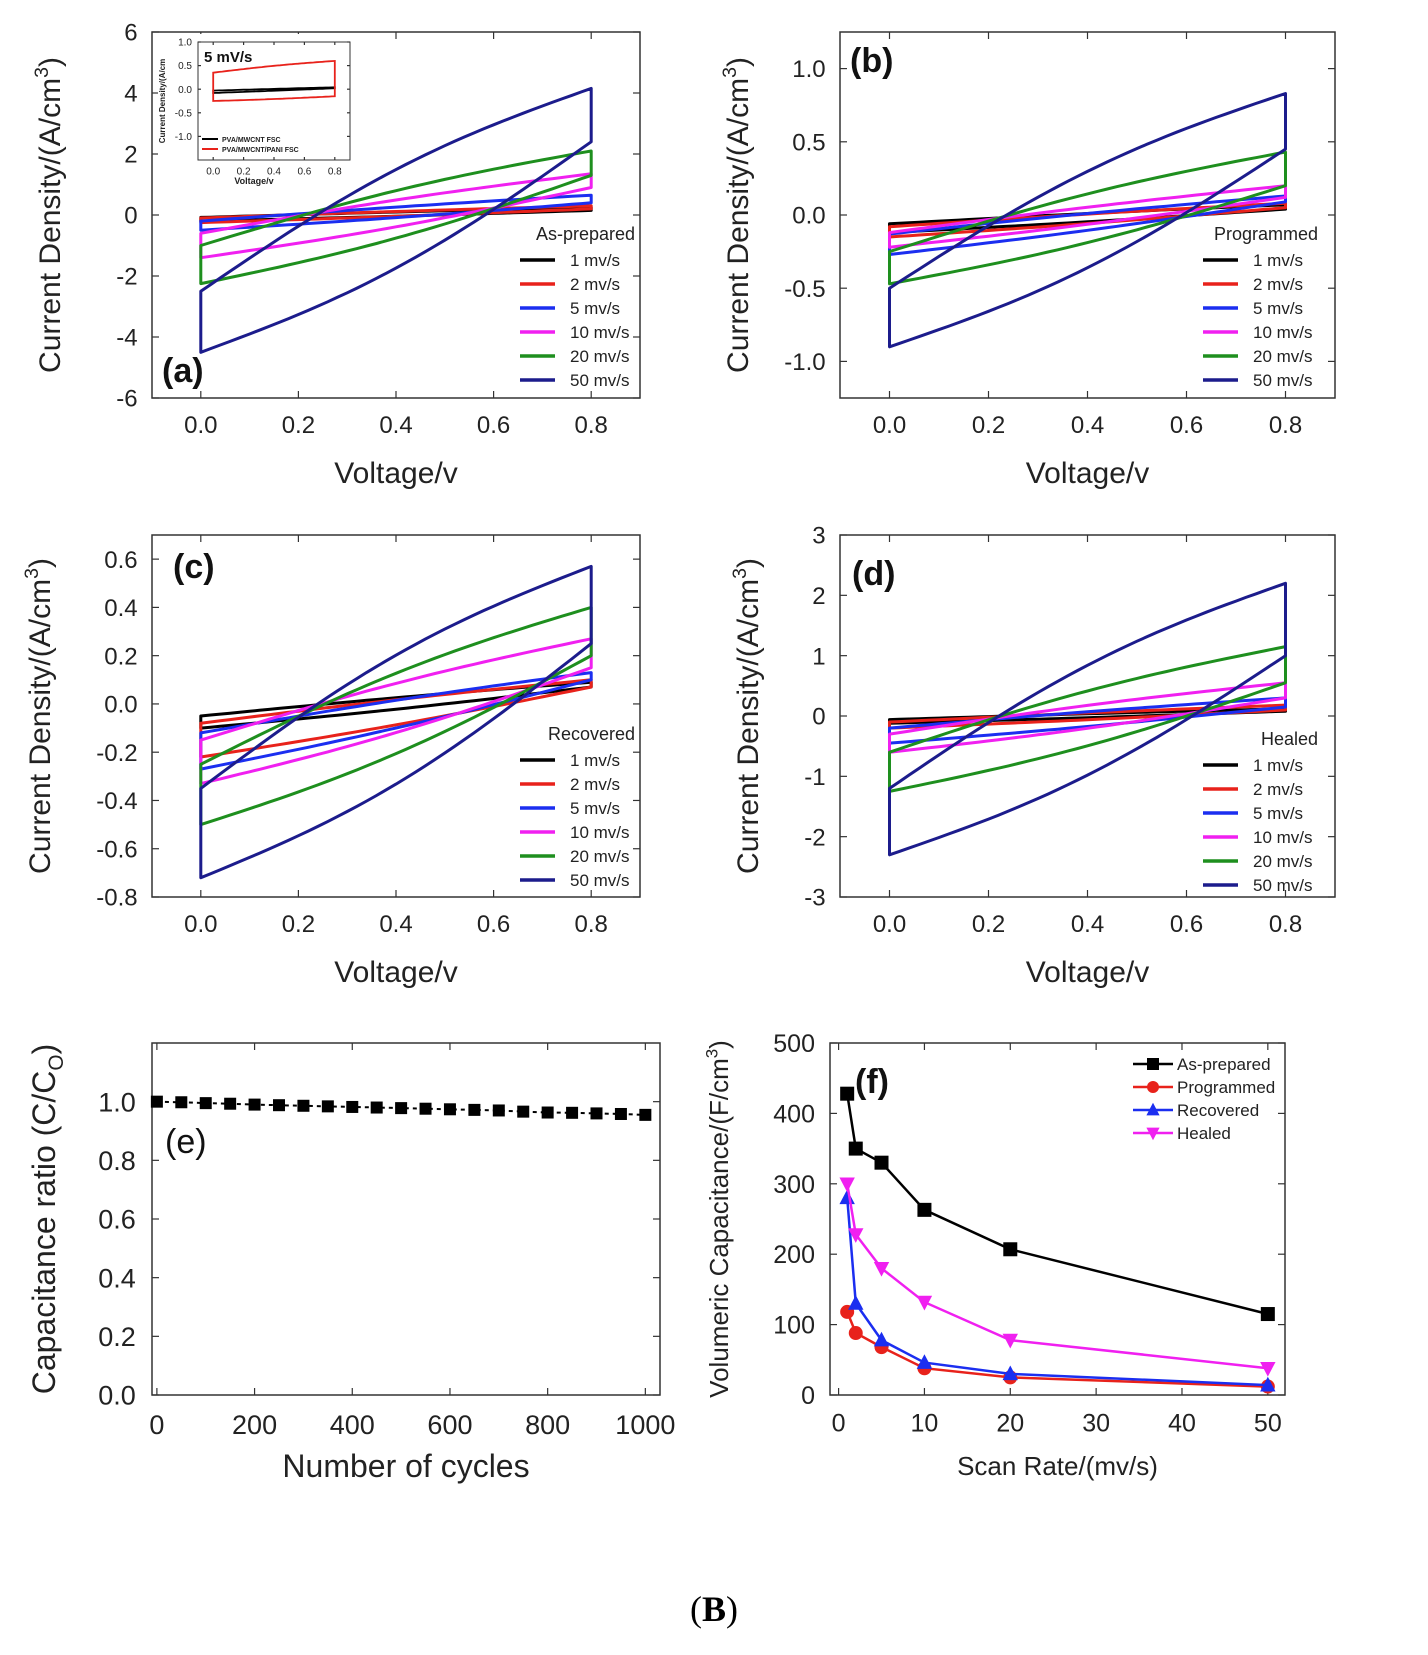  I want to click on x-tick-label: 10, so click(925, 1423).